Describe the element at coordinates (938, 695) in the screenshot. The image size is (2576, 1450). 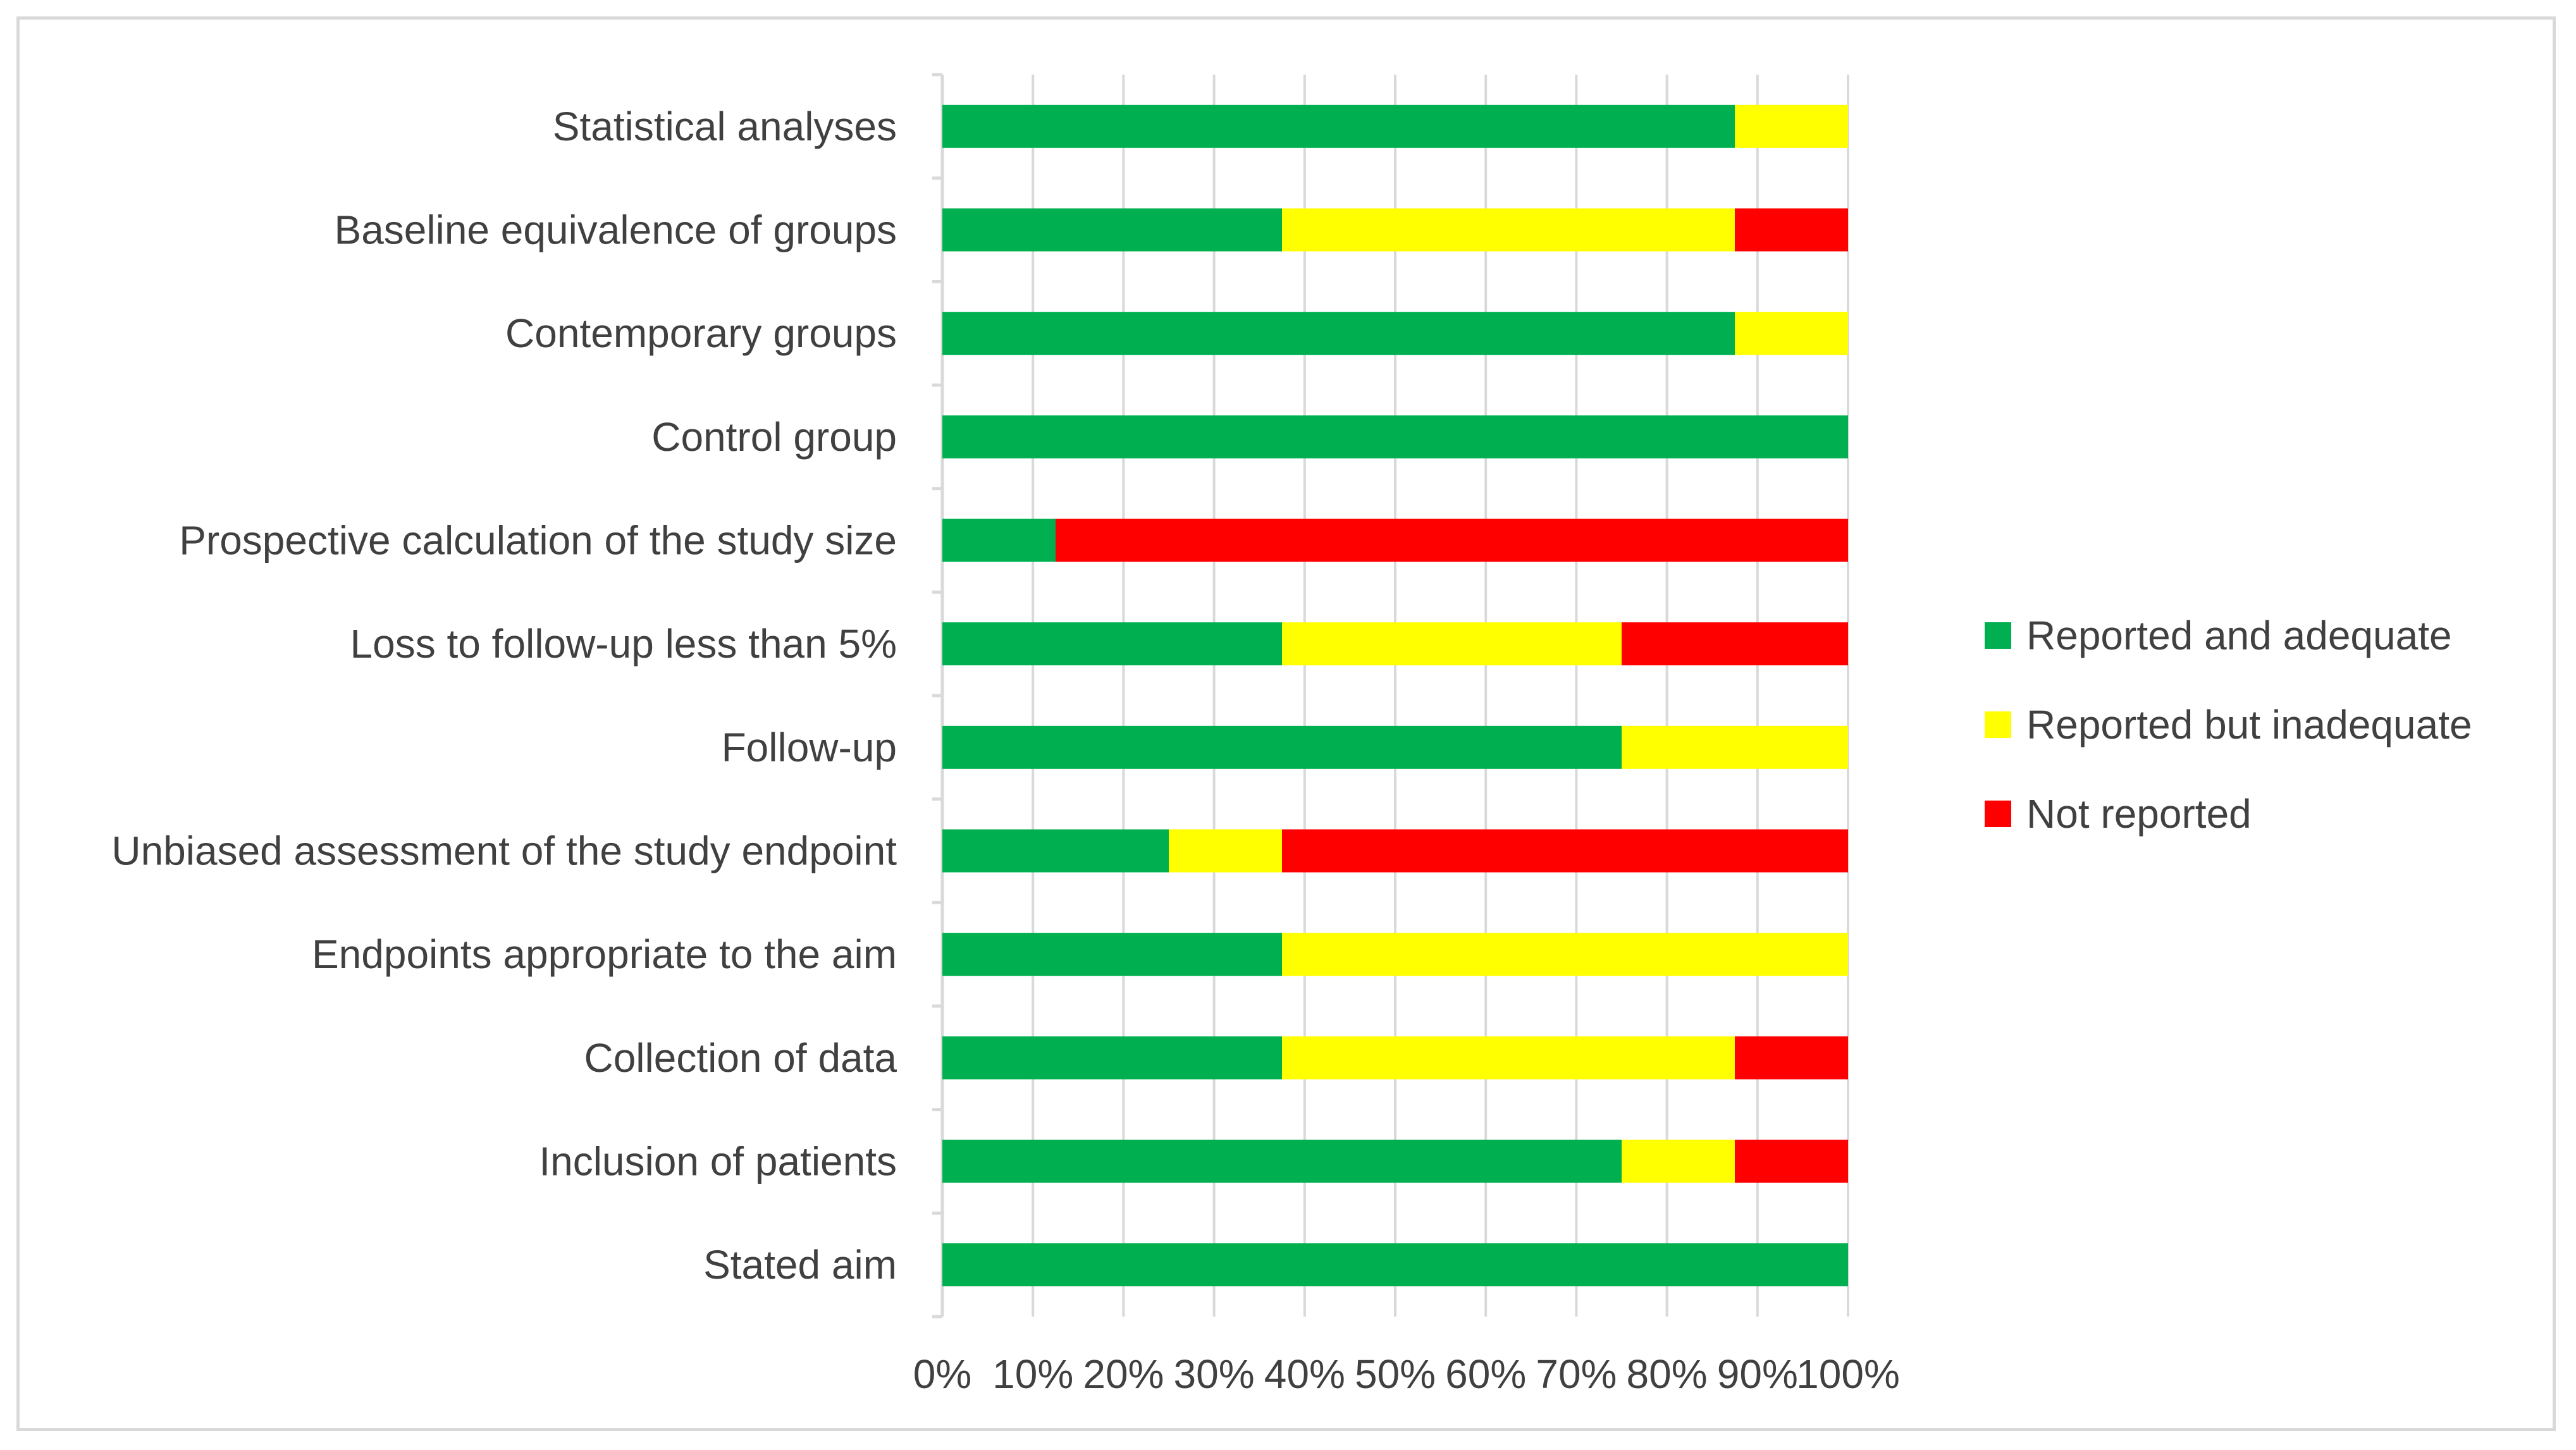
I see `y-axis` at that location.